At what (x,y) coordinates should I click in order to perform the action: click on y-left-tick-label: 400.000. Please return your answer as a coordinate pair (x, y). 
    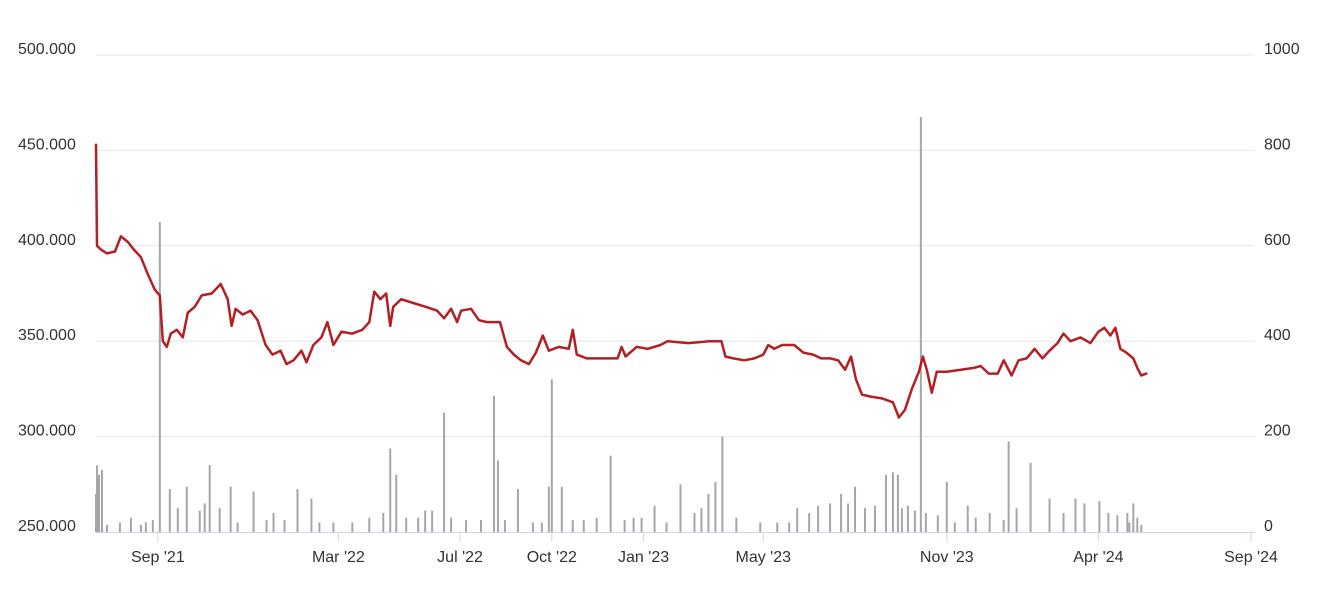
    Looking at the image, I should click on (47, 240).